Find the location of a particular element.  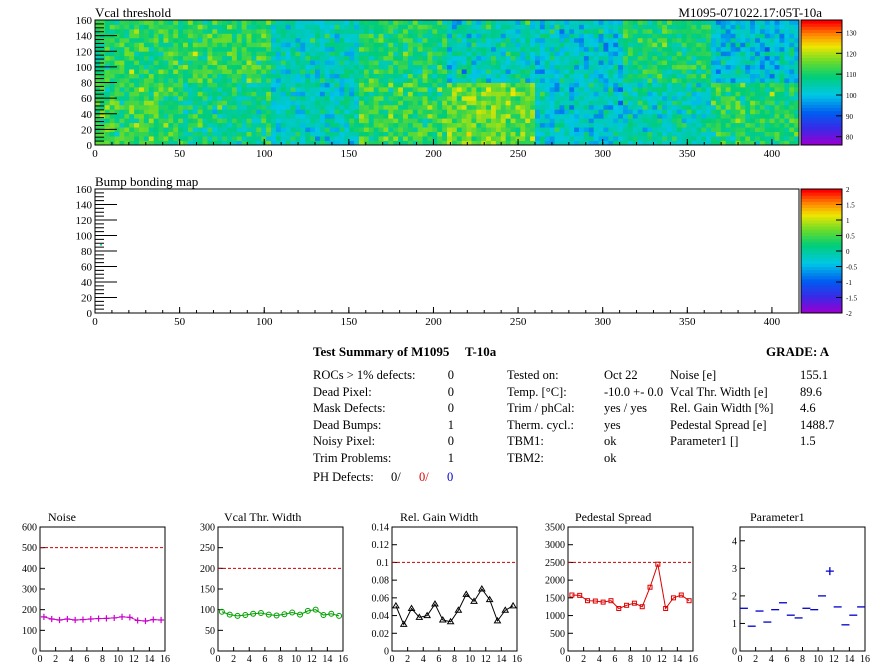

x-tick-label: 0 is located at coordinates (95, 322).